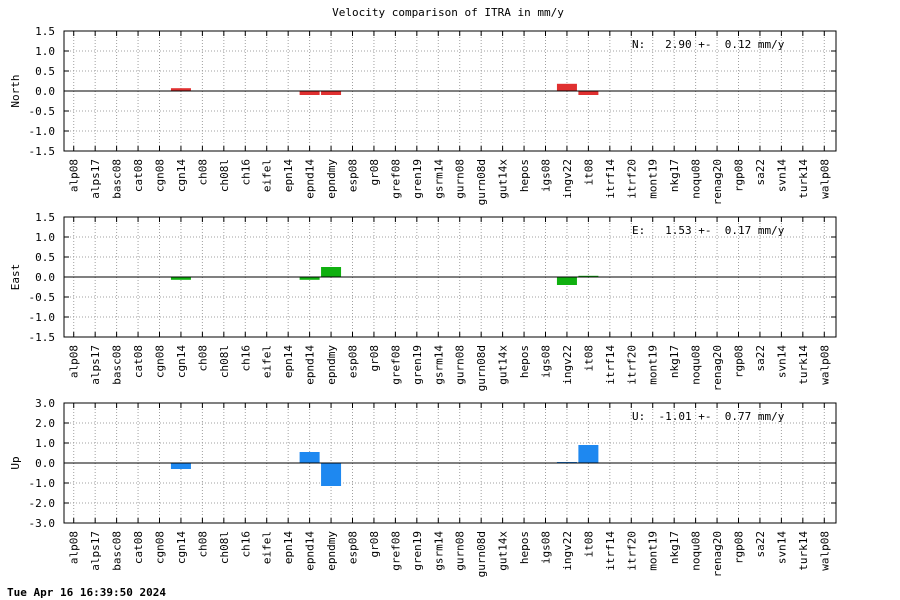  Describe the element at coordinates (245, 544) in the screenshot. I see `x-tick-label: ch16` at that location.